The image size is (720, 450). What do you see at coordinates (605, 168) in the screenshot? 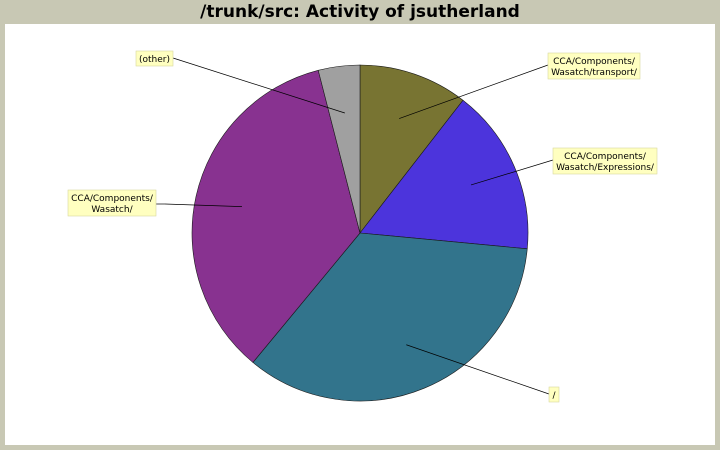
I see `slice-label: Wasatch/Expressions/` at bounding box center [605, 168].